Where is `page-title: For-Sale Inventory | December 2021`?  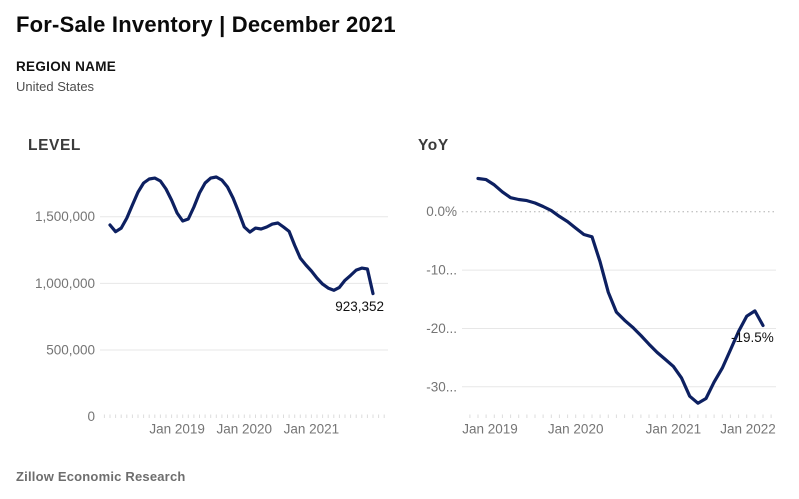
page-title: For-Sale Inventory | December 2021 is located at coordinates (206, 24).